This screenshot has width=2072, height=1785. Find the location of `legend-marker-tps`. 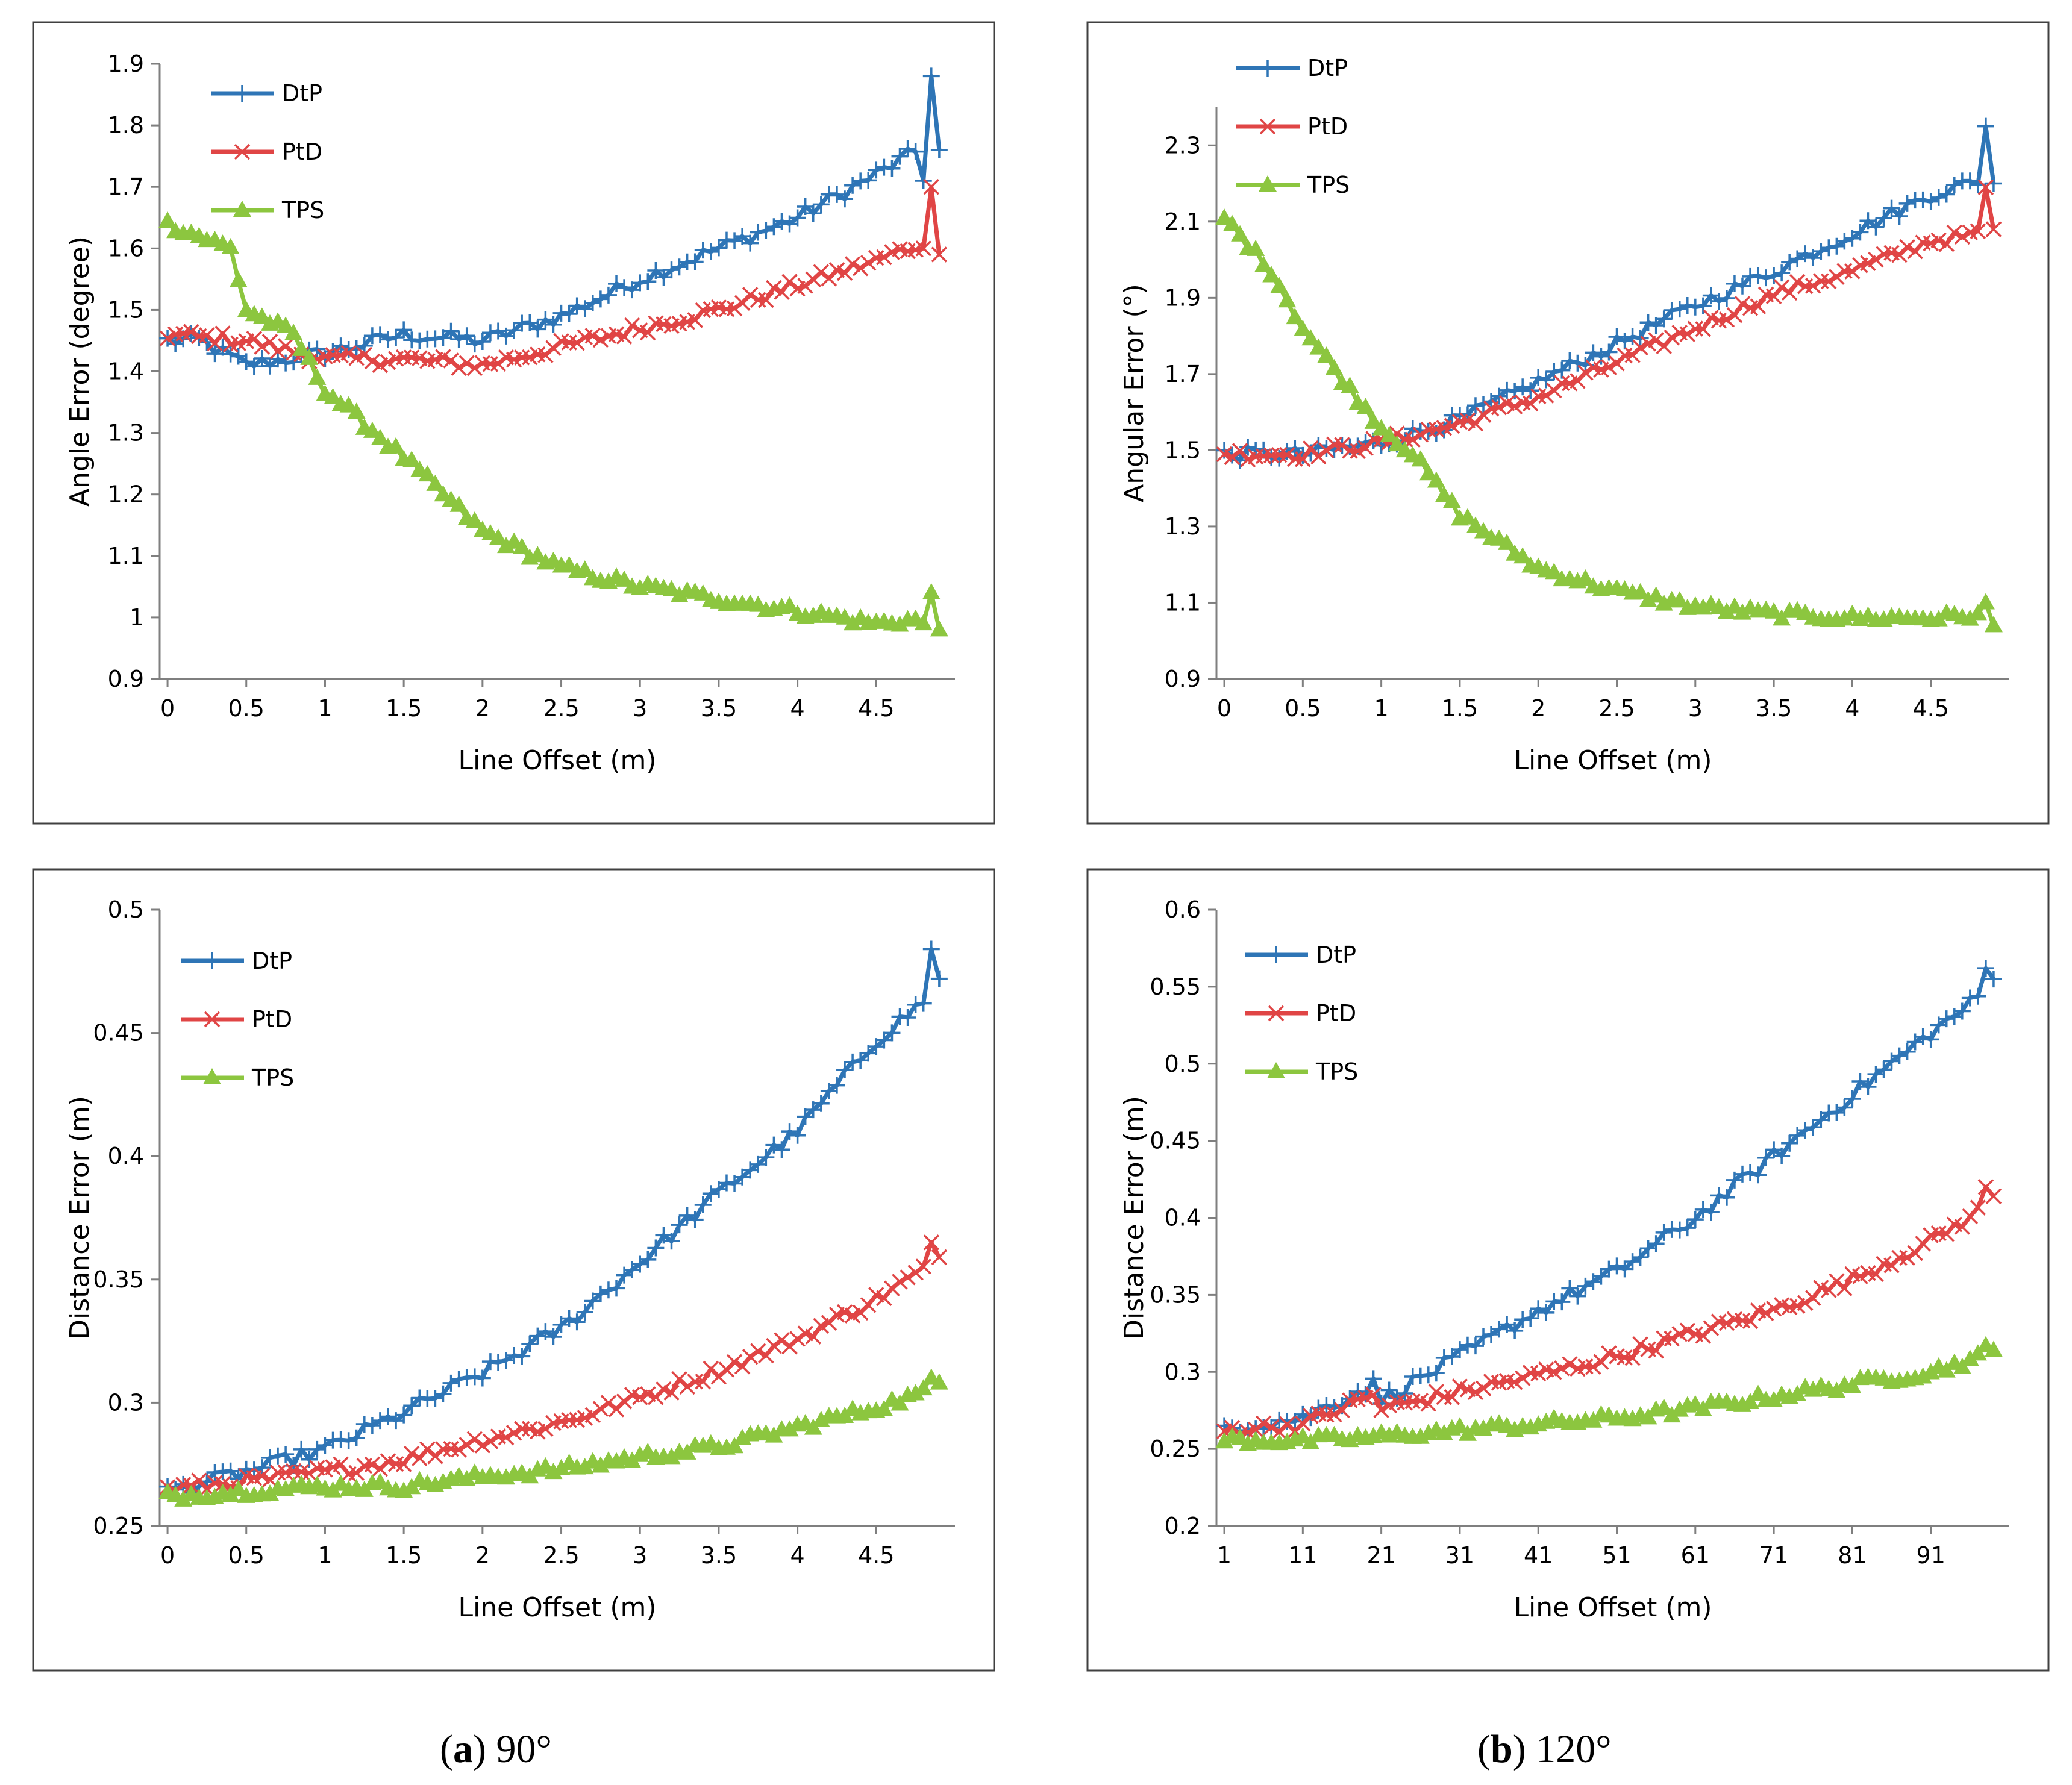

legend-marker-tps is located at coordinates (212, 1076).